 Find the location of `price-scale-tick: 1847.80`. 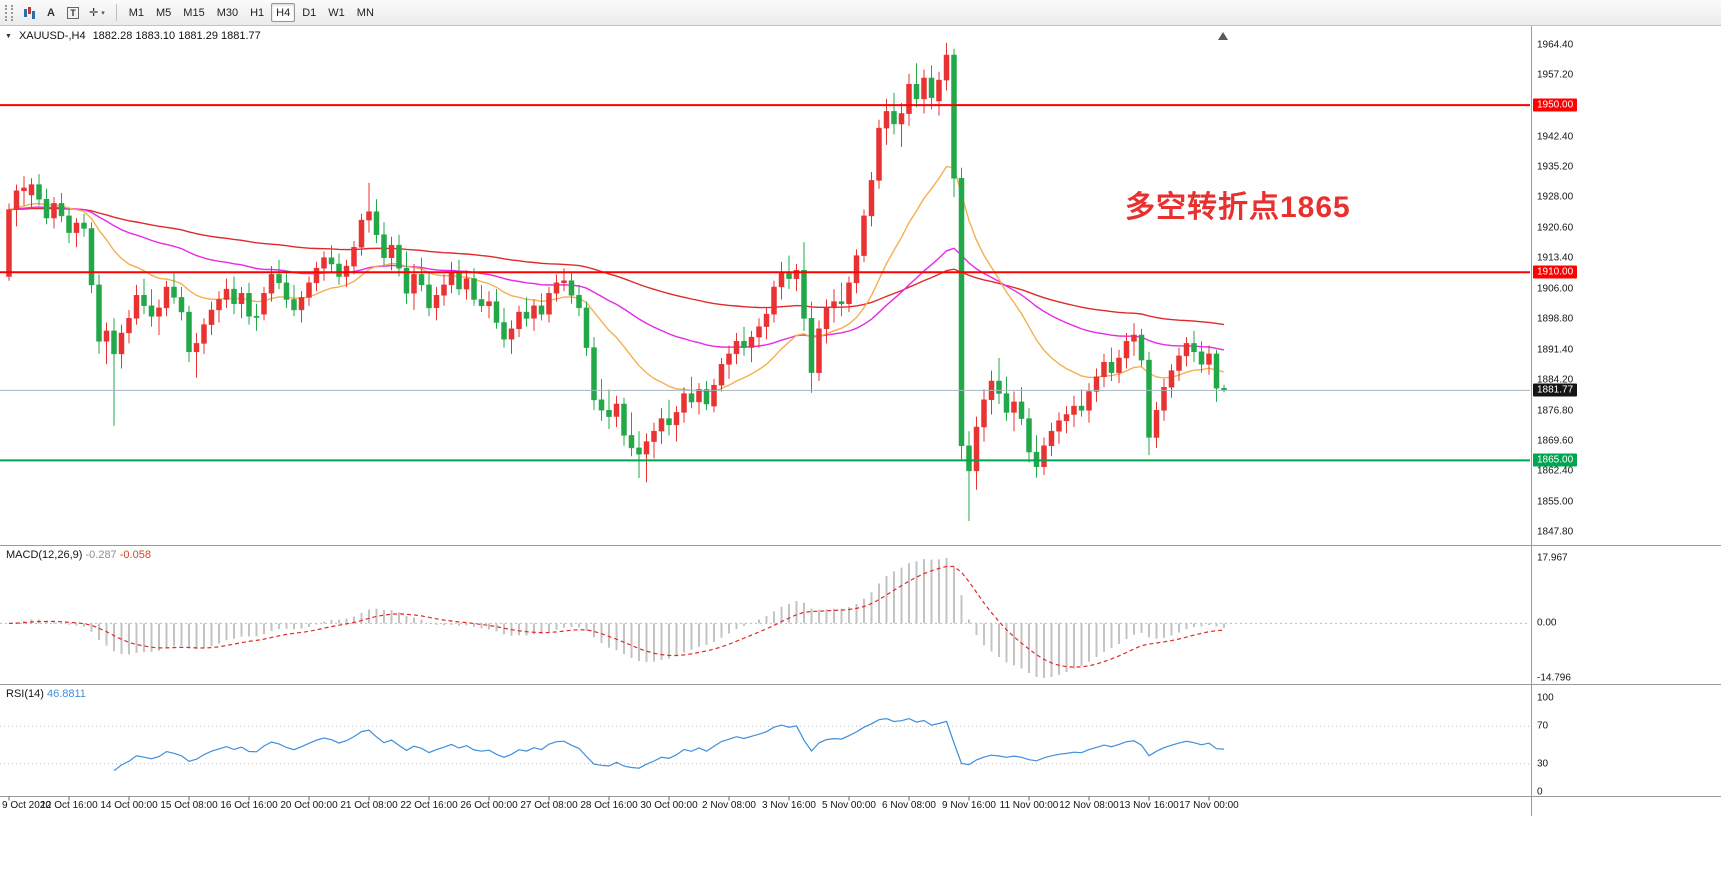

price-scale-tick: 1847.80 is located at coordinates (1555, 532).